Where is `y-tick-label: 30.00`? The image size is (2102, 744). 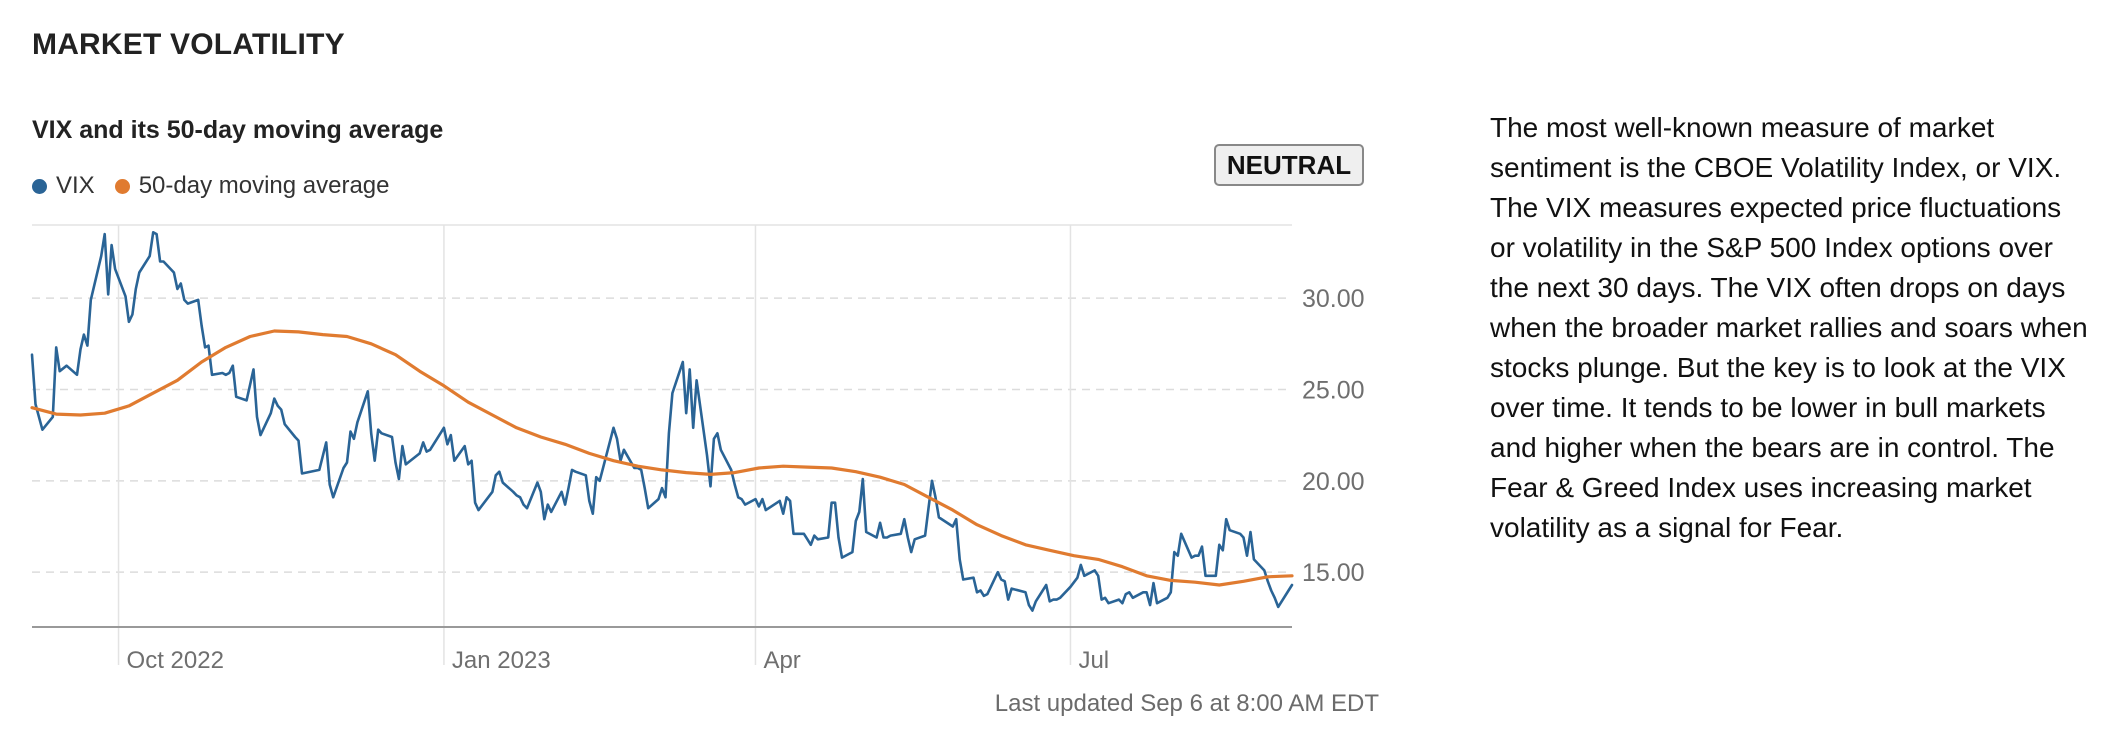
y-tick-label: 30.00 is located at coordinates (1333, 299).